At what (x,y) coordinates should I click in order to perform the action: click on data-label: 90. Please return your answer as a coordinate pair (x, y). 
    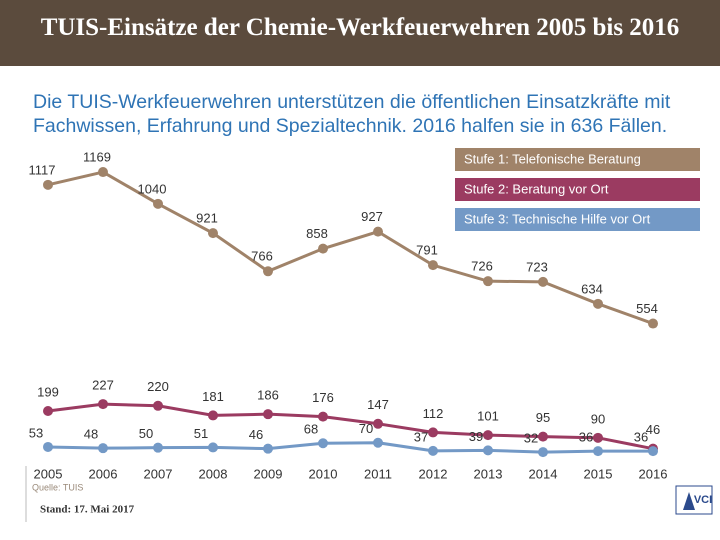
    Looking at the image, I should click on (598, 418).